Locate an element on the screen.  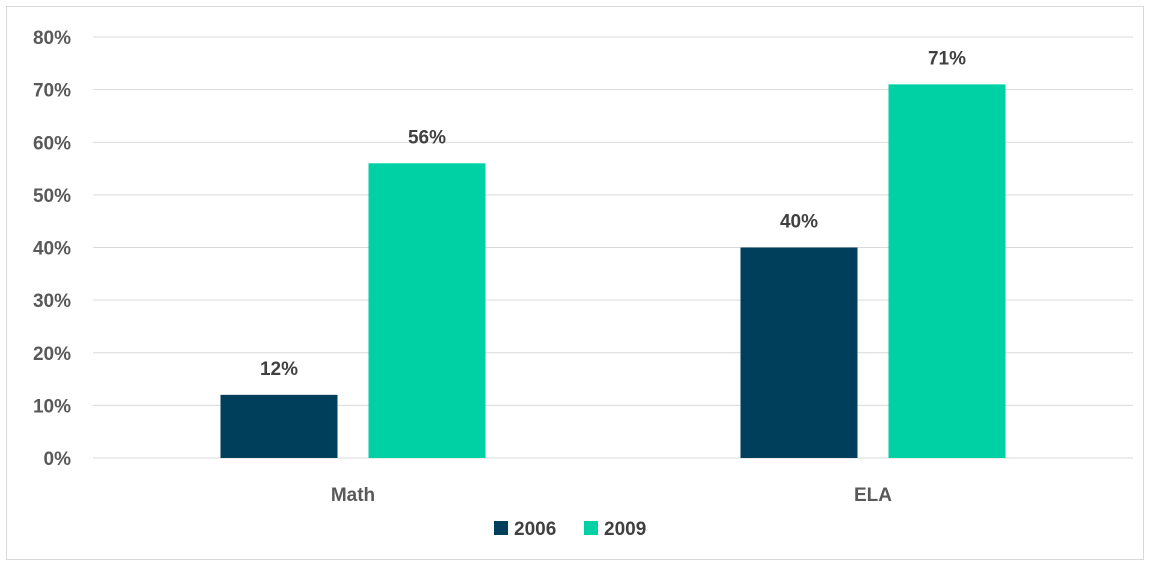
data-label: 12% is located at coordinates (279, 369).